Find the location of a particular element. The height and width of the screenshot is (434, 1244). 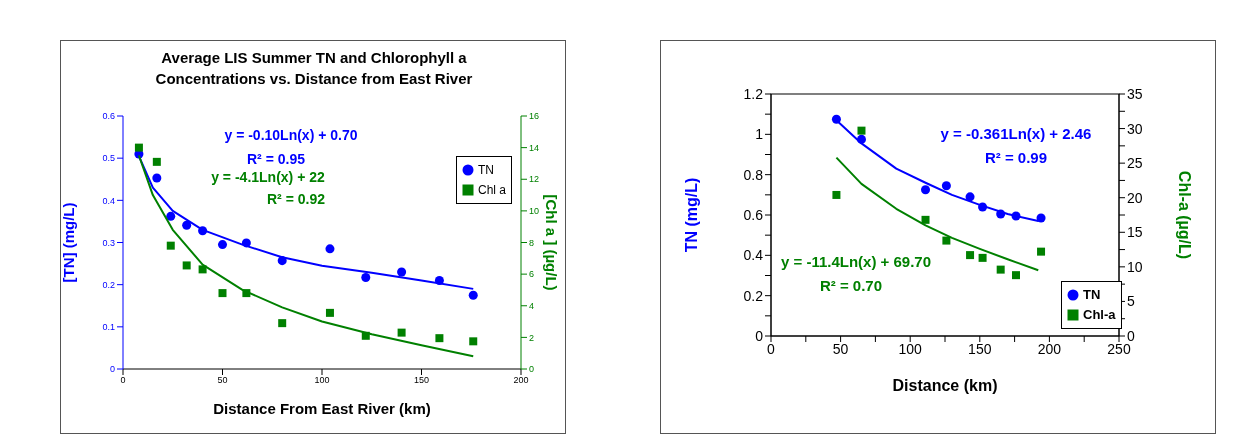

y-tick-label: 0.8 is located at coordinates (753, 174).